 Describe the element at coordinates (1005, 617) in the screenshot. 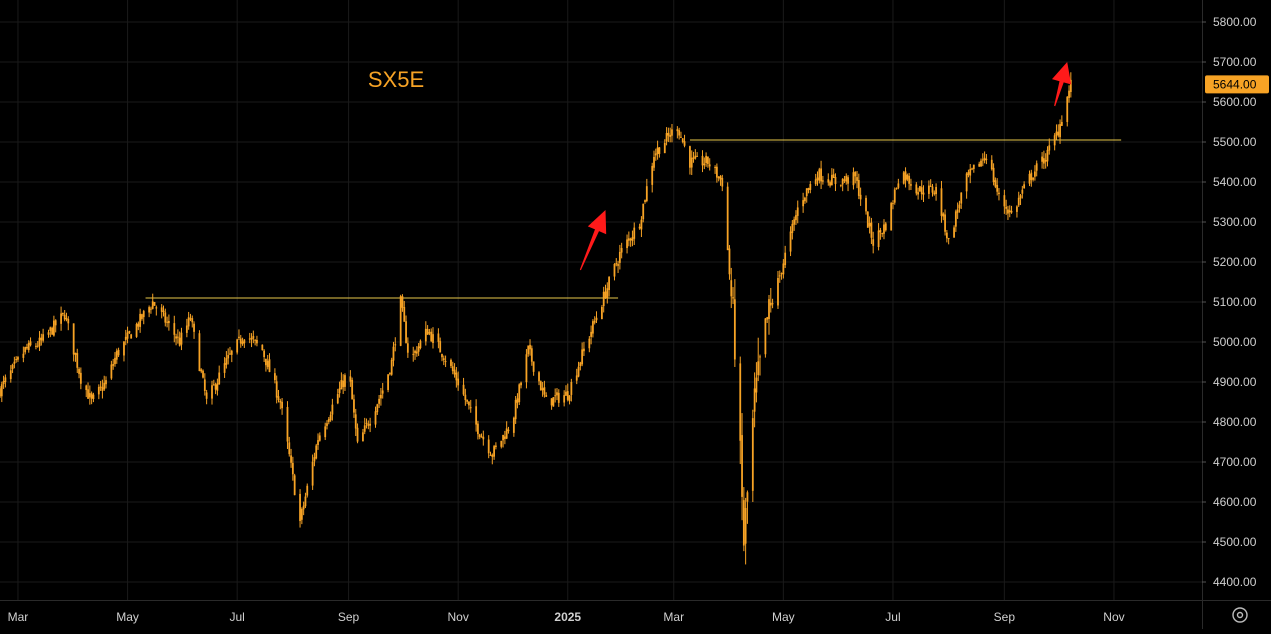

I see `x-tick-label: Sep` at that location.